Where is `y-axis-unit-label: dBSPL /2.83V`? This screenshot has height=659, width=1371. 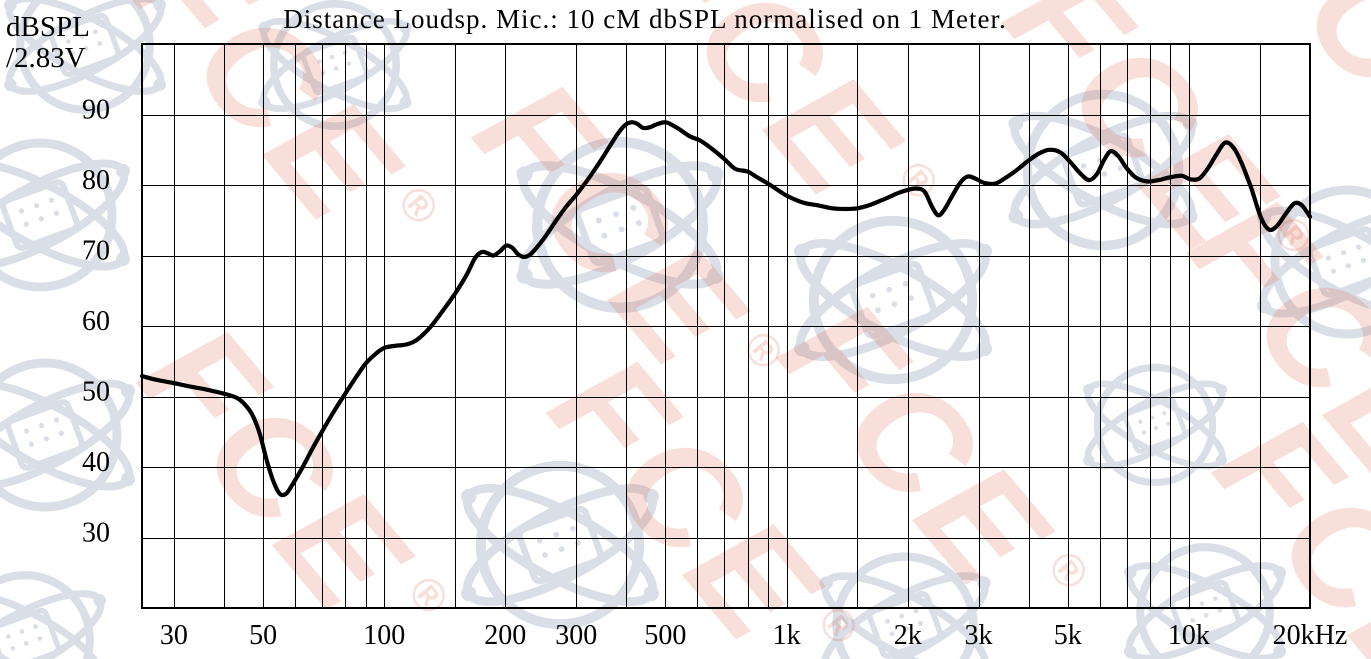 y-axis-unit-label: dBSPL /2.83V is located at coordinates (48, 43).